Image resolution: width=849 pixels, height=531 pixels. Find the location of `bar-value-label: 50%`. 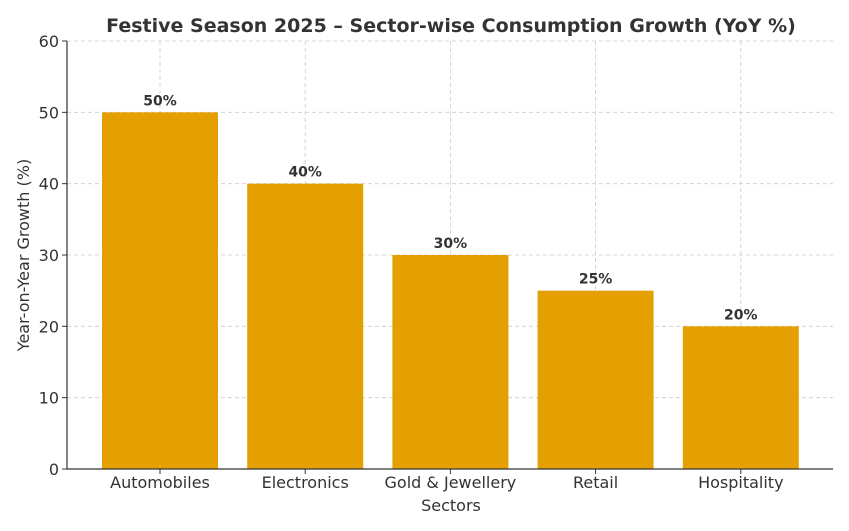

bar-value-label: 50% is located at coordinates (160, 101).